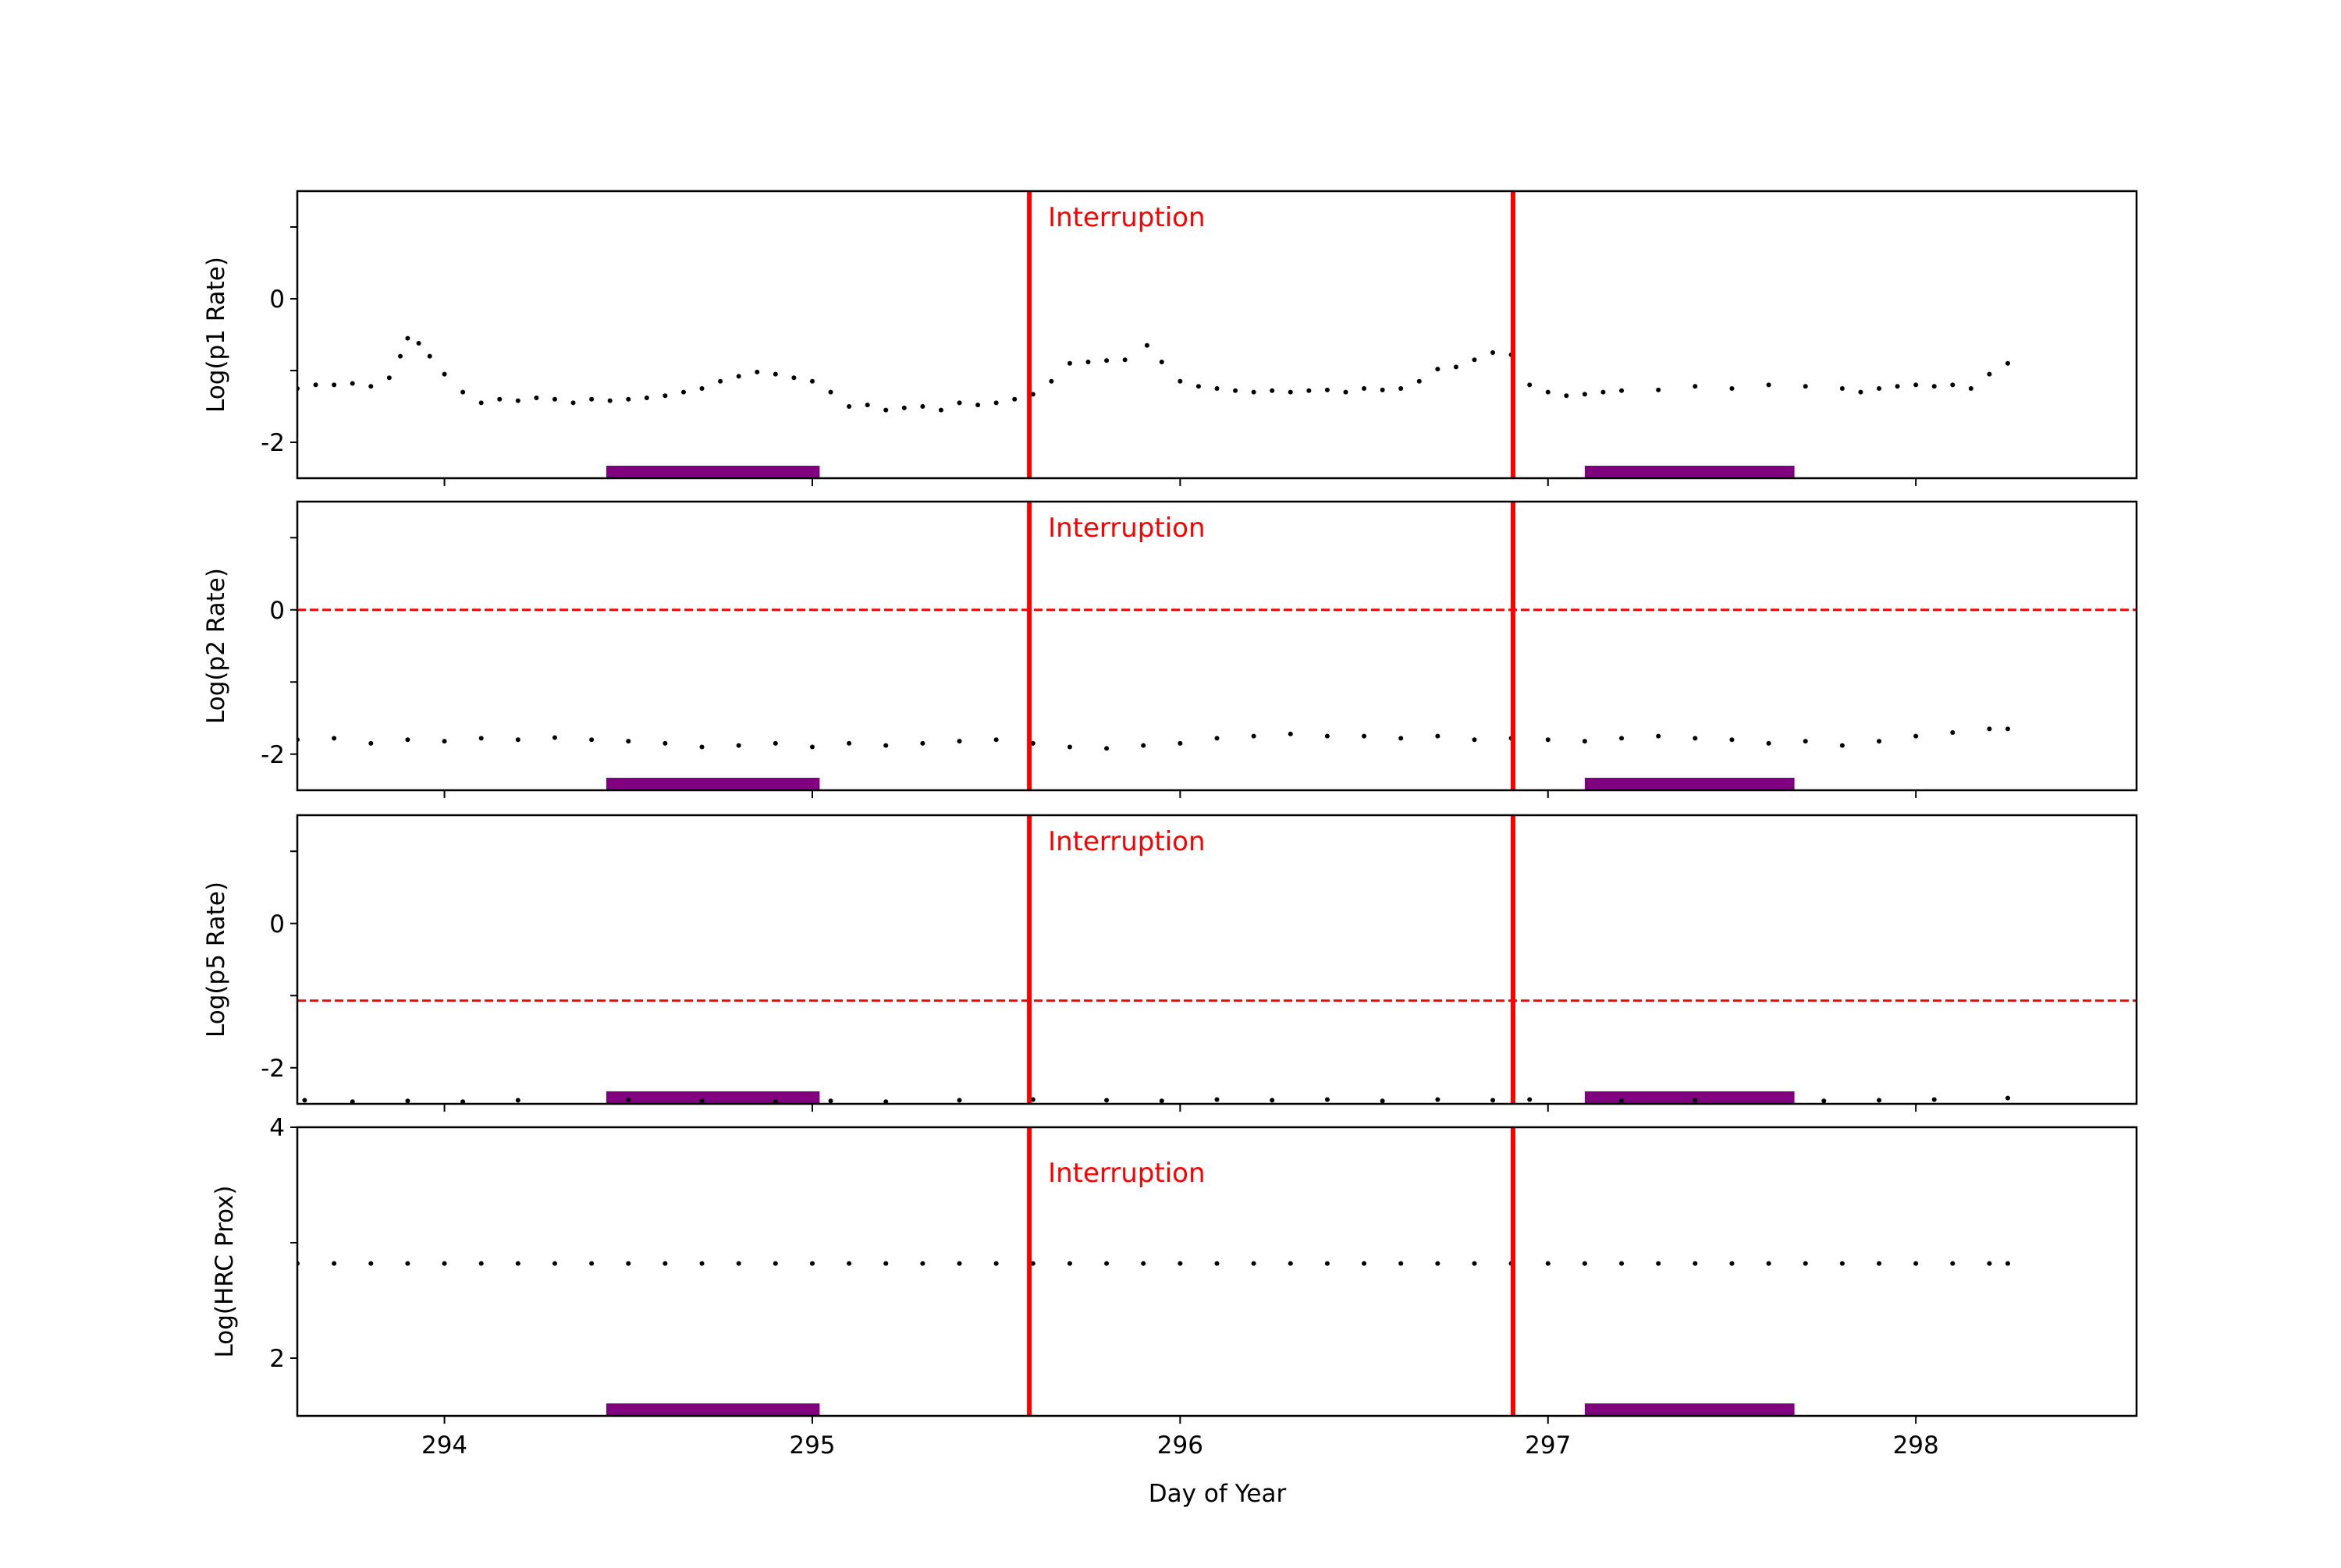  I want to click on x-axis-label: Day of Year, so click(1218, 1494).